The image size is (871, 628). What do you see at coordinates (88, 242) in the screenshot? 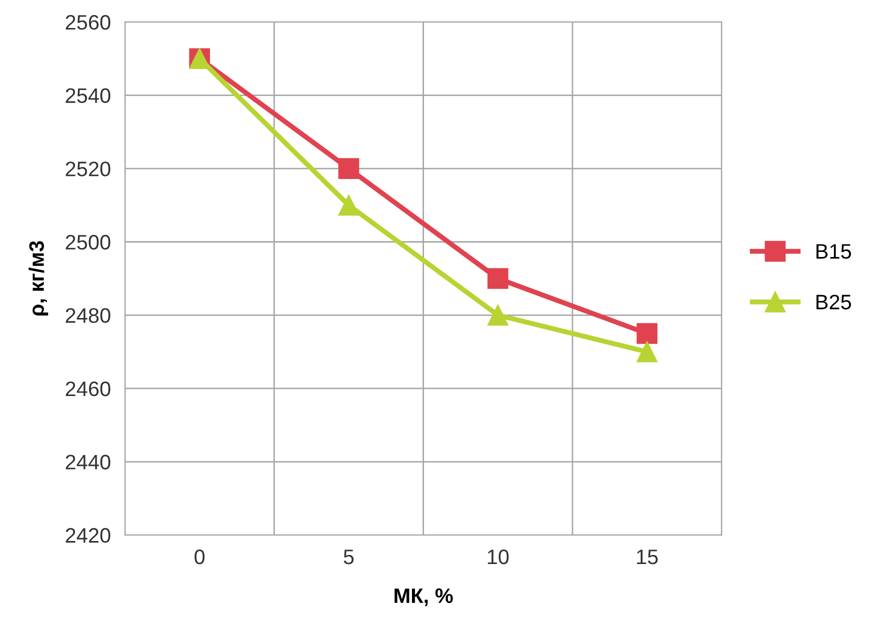
I see `y-tick-label: 2500` at bounding box center [88, 242].